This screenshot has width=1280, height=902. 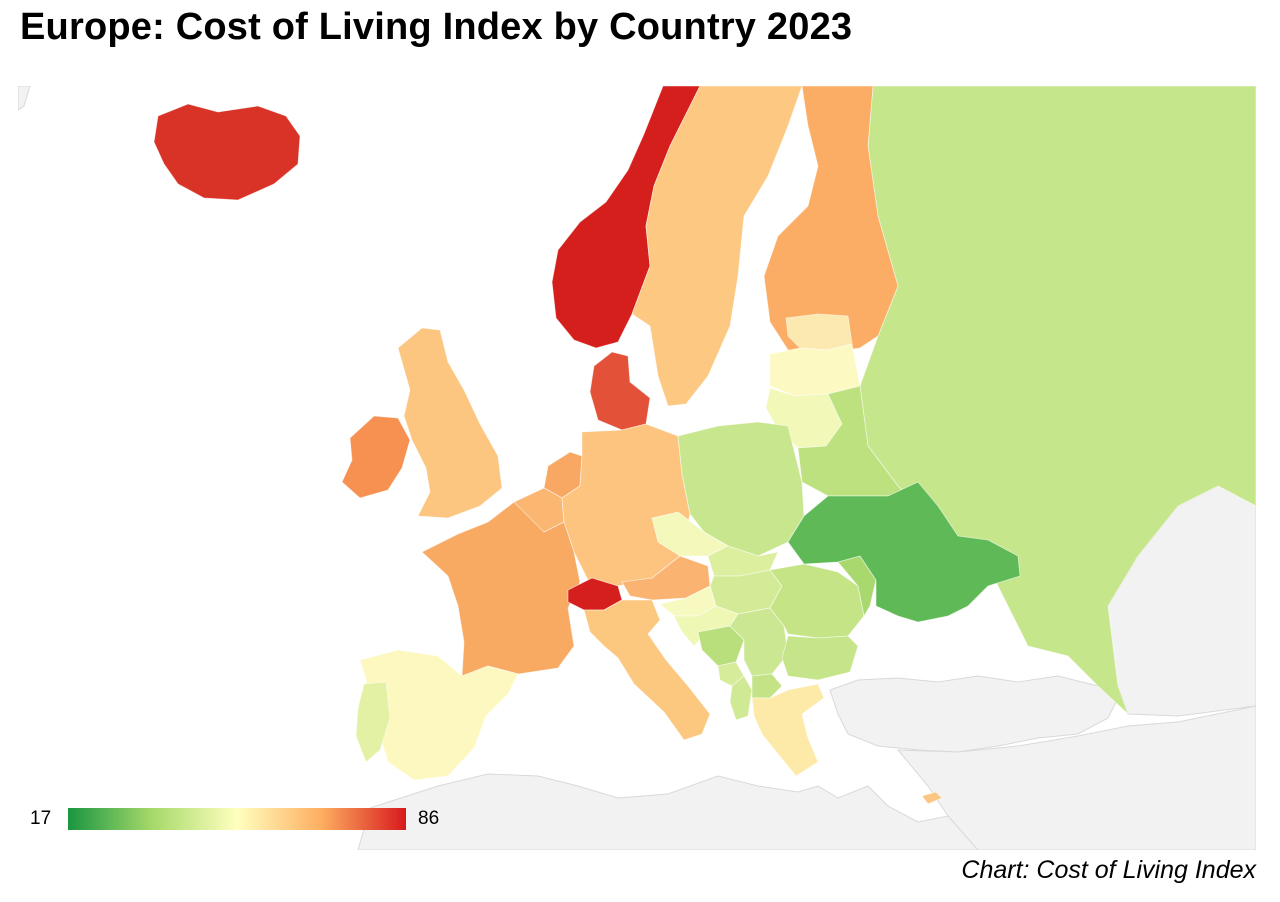 I want to click on country-bulgaria, so click(x=820, y=658).